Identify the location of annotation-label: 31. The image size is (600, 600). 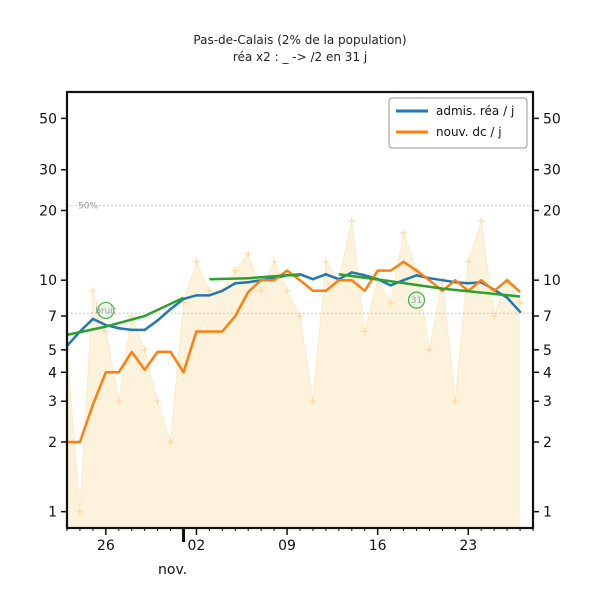
(416, 301).